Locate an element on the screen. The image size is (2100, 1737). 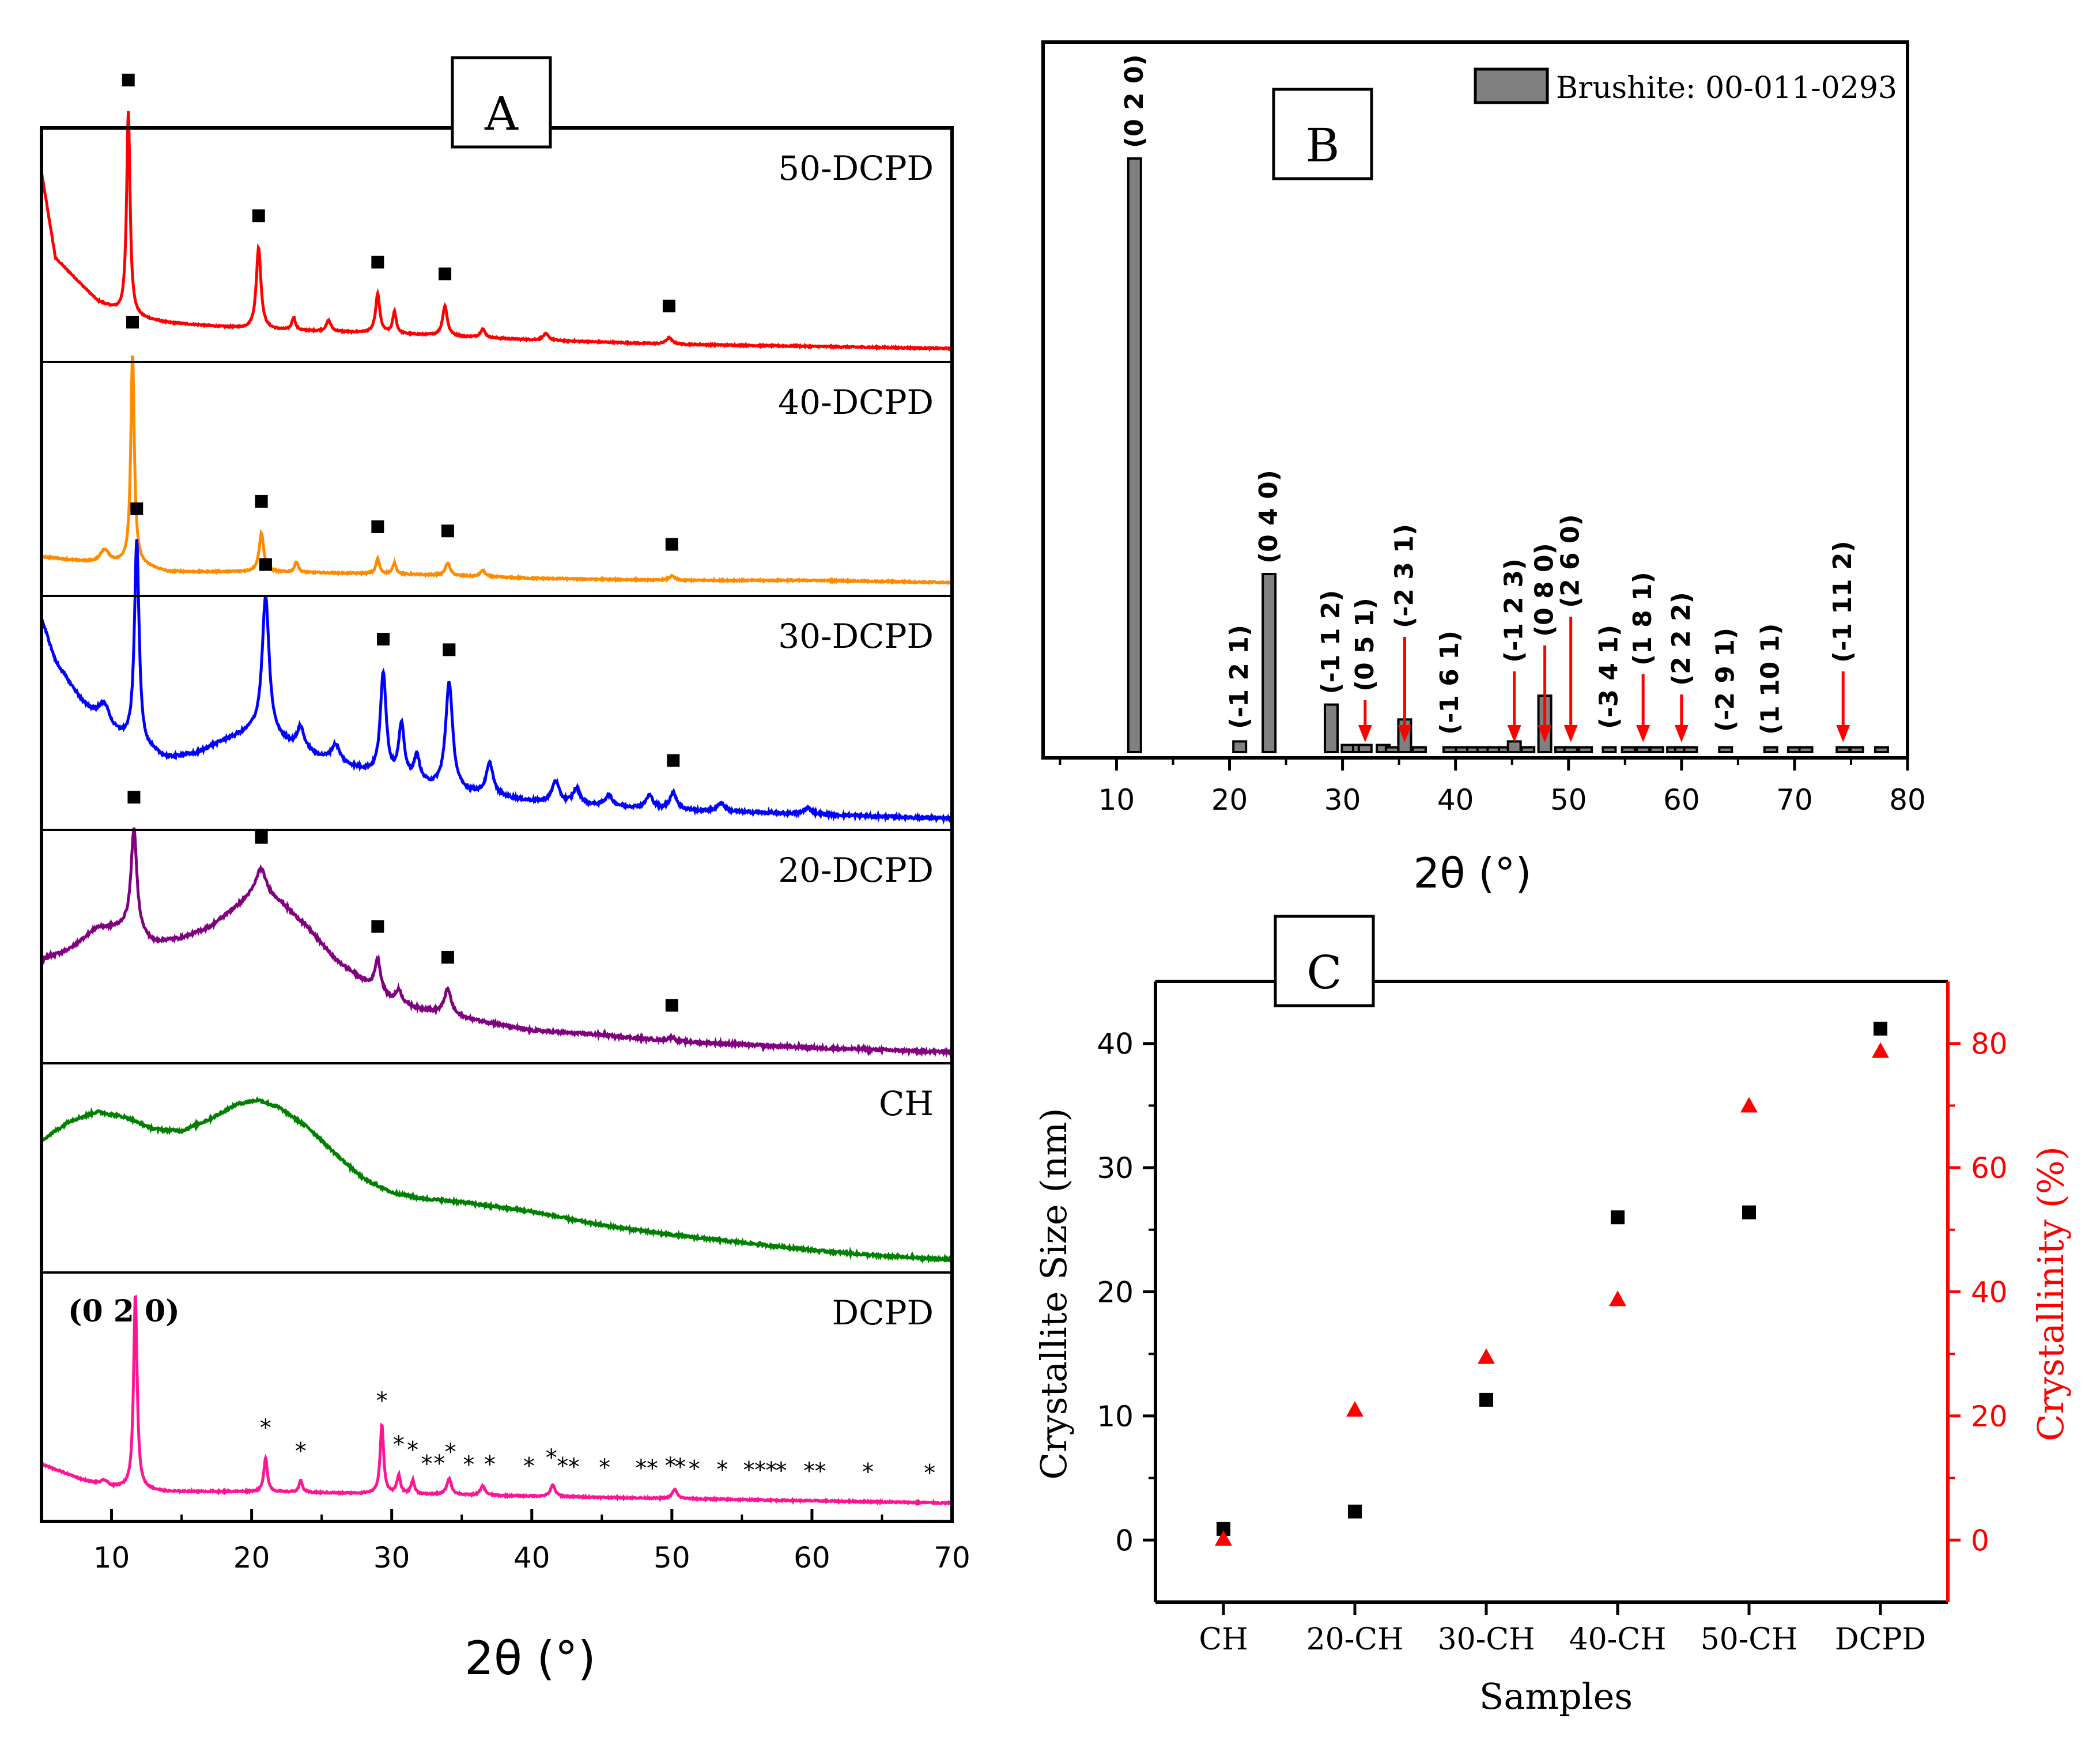
x-tick-label: 10 is located at coordinates (1116, 800).